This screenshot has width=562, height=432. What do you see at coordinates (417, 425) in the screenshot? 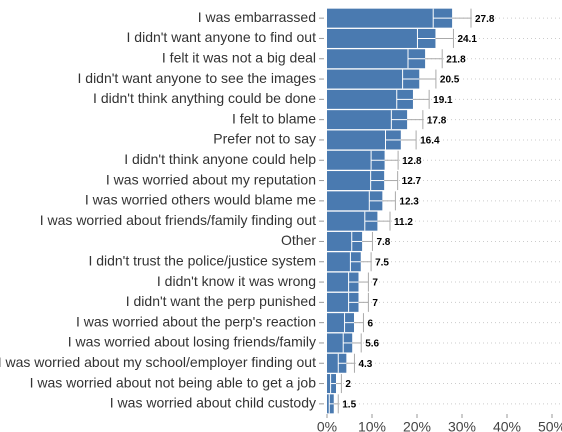
I see `x-tick-label: 20%` at bounding box center [417, 425].